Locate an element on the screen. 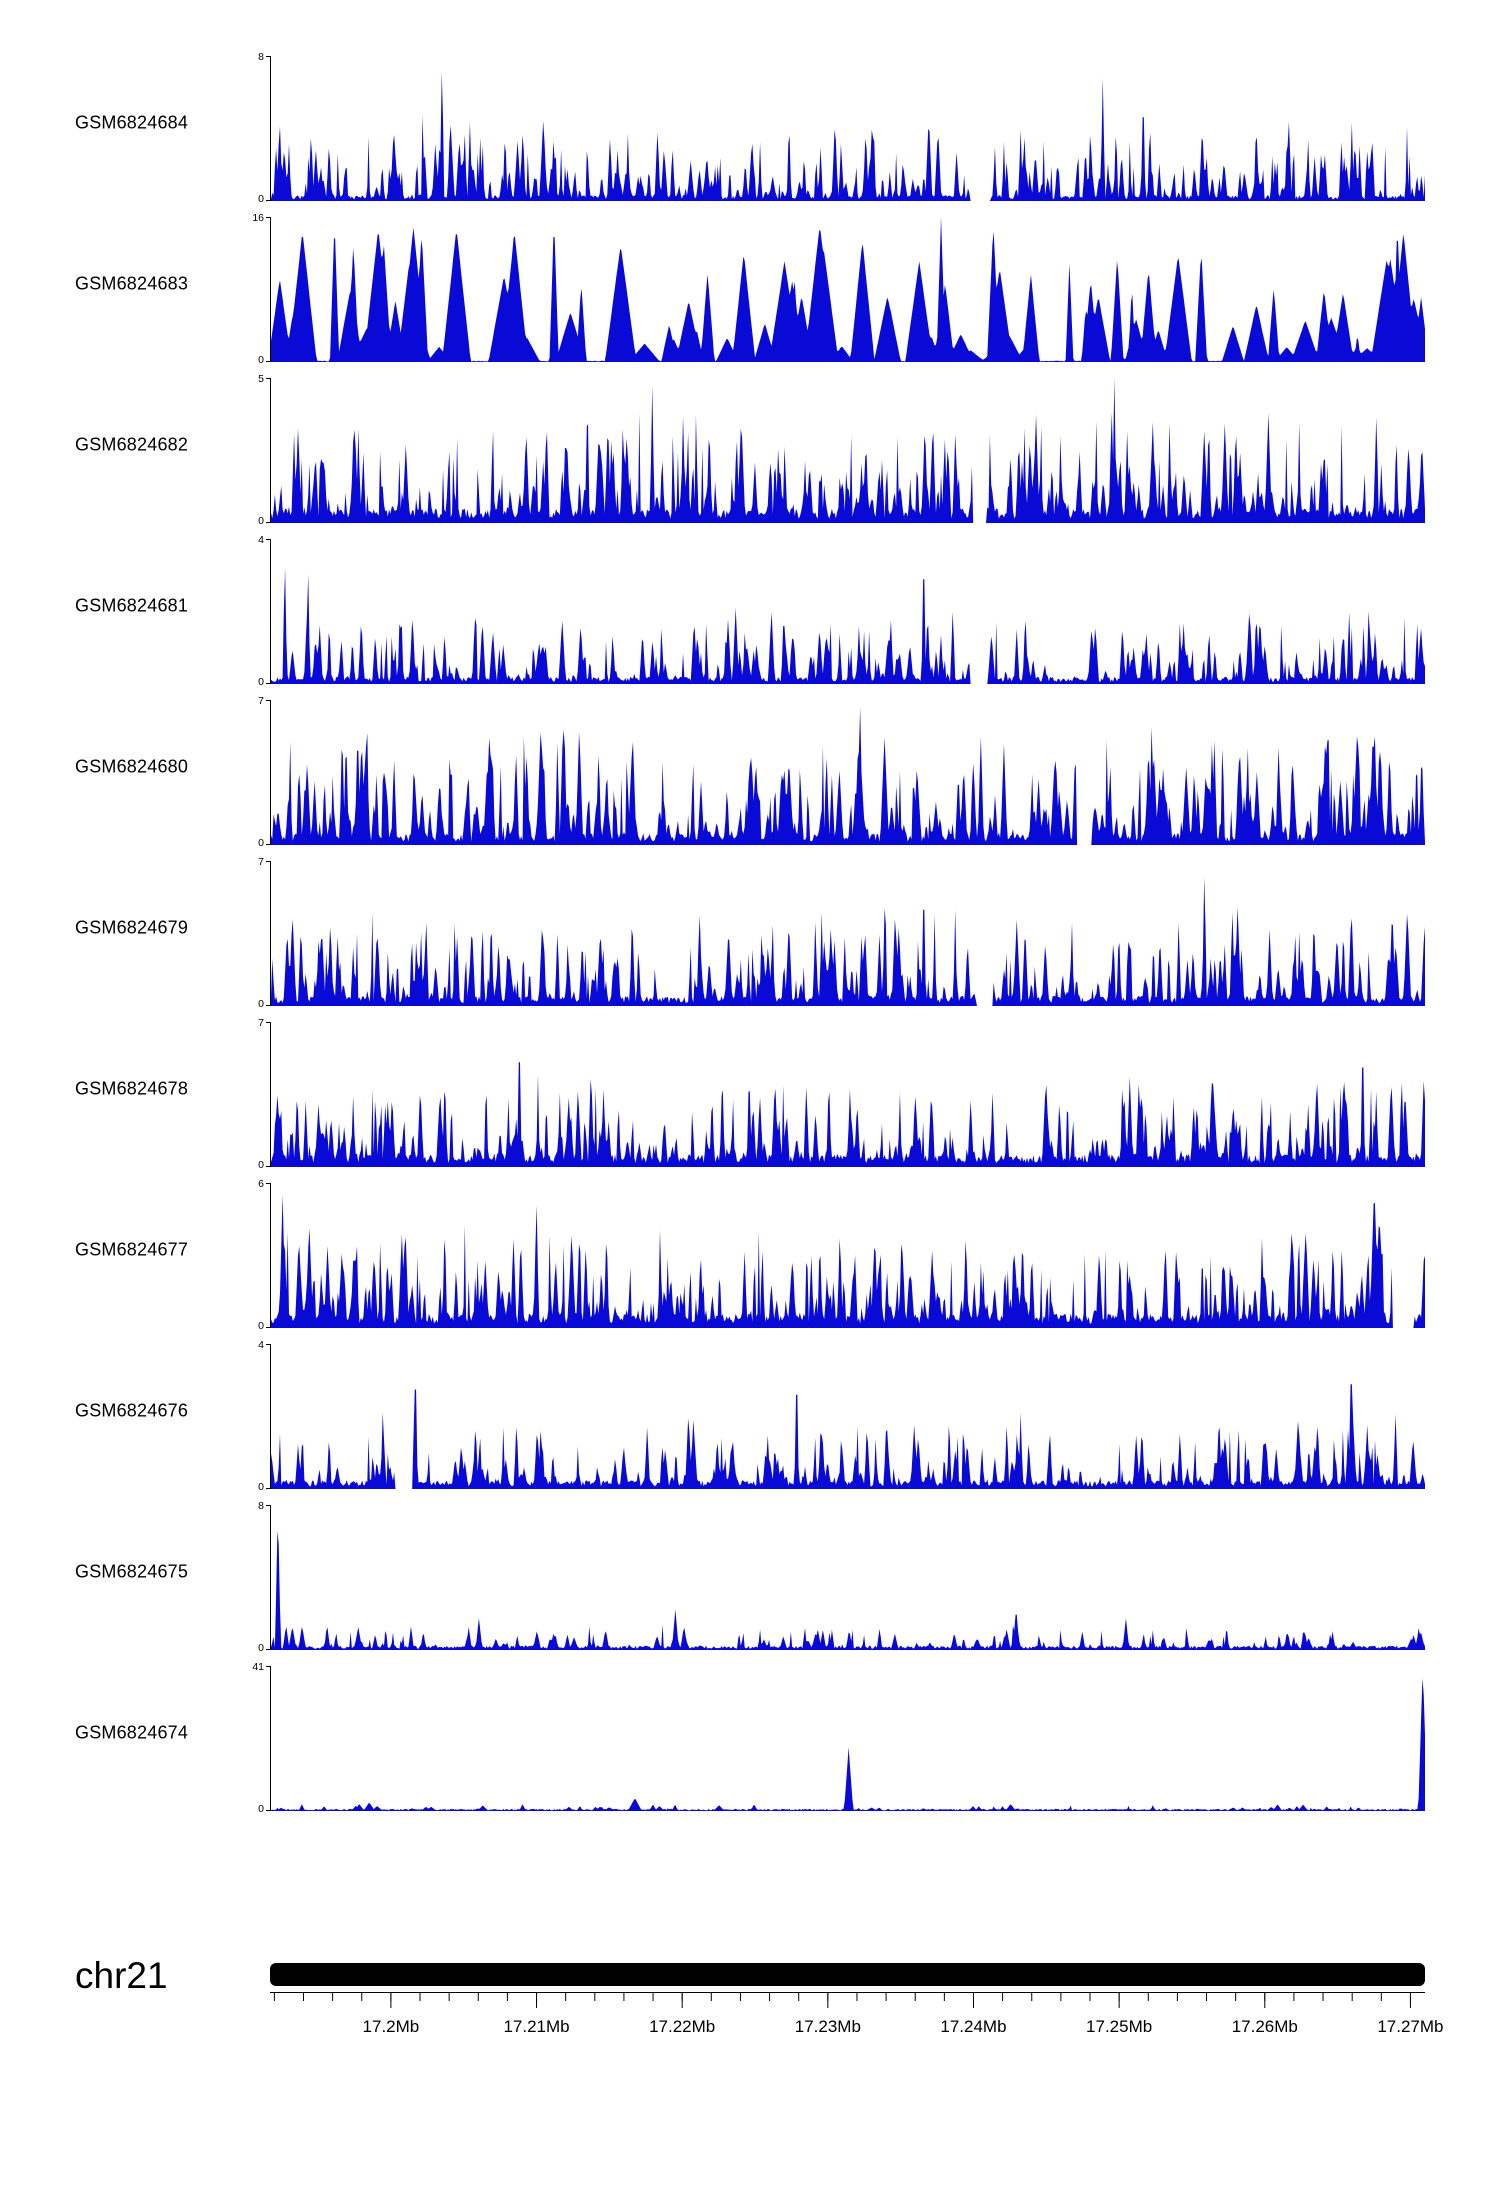 The image size is (1500, 2212). signal-track: GSM6824674 41 0 is located at coordinates (750, 1733).